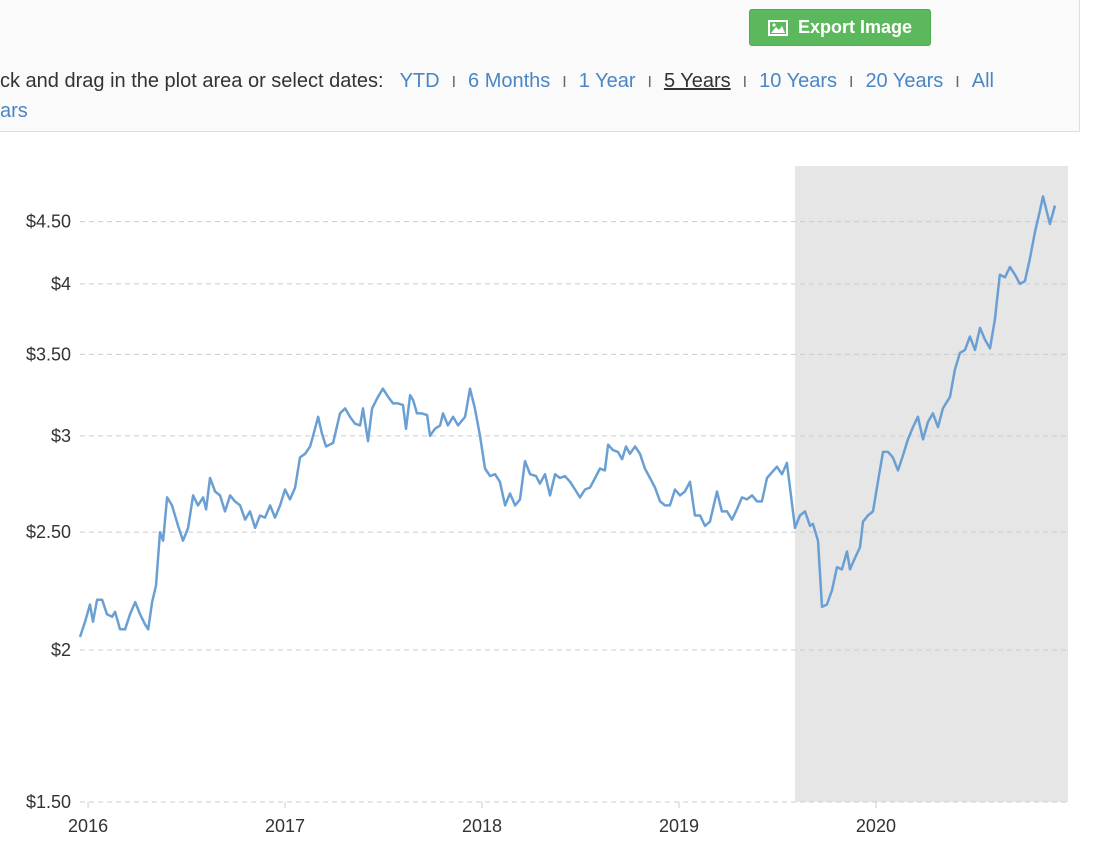 The width and height of the screenshot is (1097, 841). I want to click on y-tick-label: $2, so click(61, 650).